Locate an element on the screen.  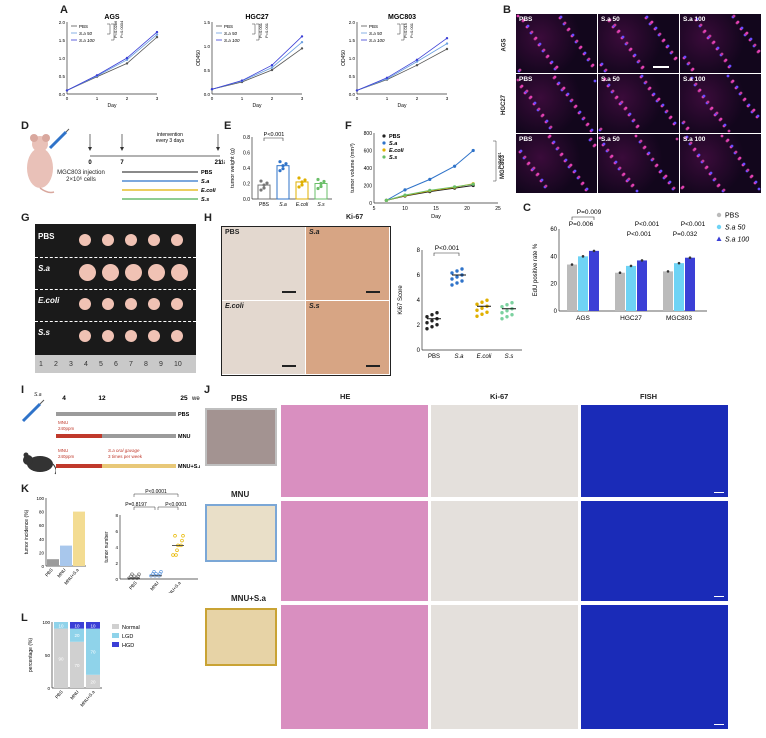
a-xtick: 0 is located at coordinates (67, 98).